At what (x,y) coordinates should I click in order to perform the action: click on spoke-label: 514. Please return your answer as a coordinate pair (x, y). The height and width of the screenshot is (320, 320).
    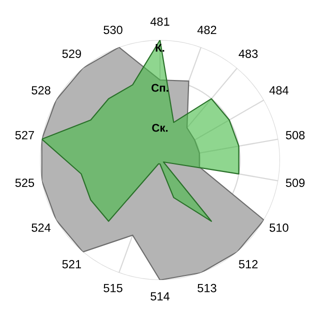
    Looking at the image, I should click on (160, 296).